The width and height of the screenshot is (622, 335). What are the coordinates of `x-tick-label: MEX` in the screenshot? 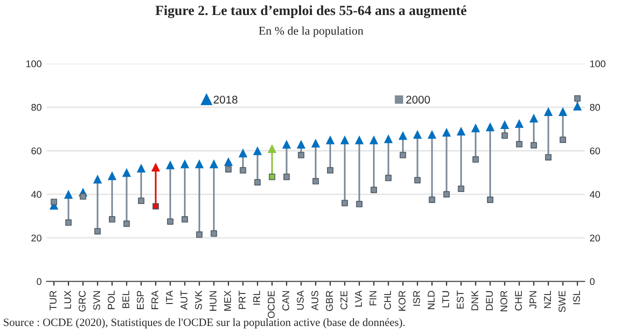 It's located at (227, 300).